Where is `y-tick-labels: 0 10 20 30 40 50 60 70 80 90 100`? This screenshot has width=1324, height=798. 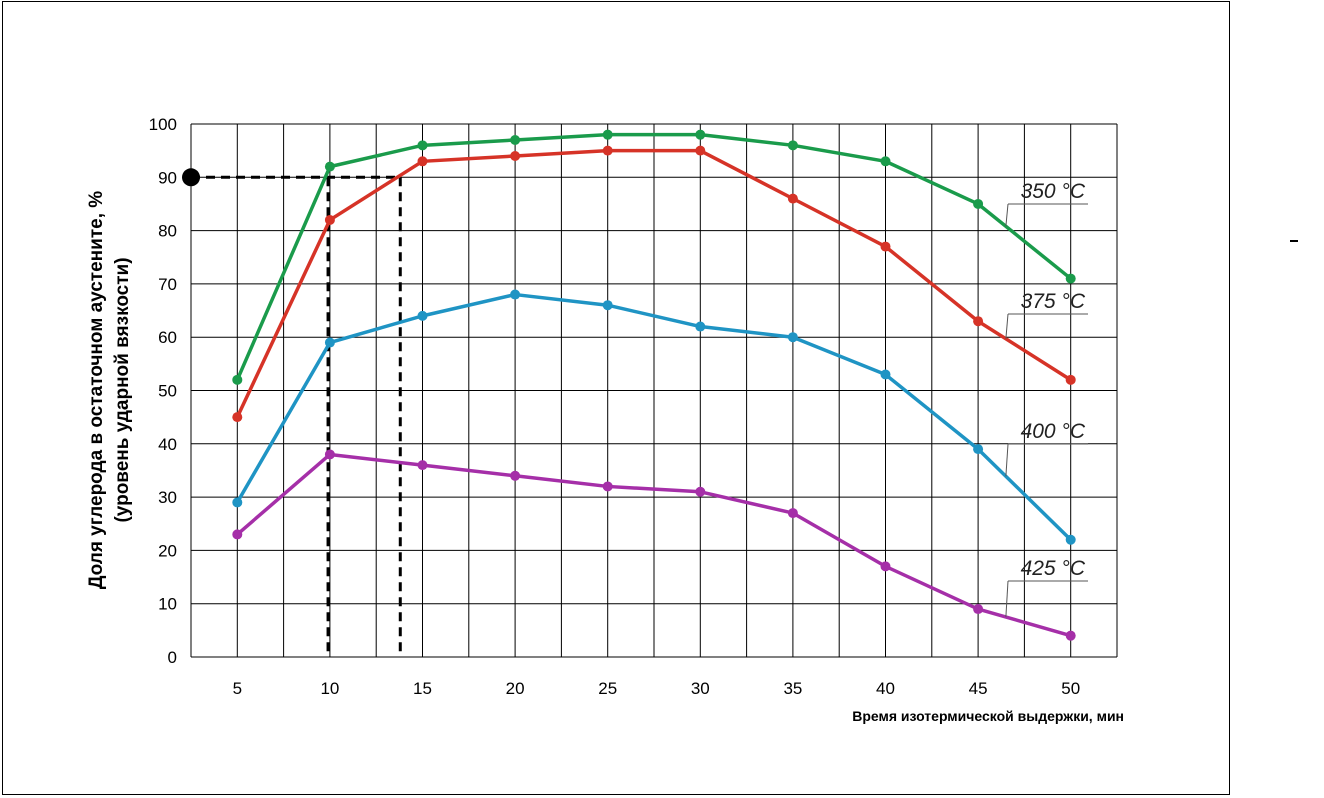
y-tick-labels: 0 10 20 30 40 50 60 70 80 90 100 is located at coordinates (163, 391).